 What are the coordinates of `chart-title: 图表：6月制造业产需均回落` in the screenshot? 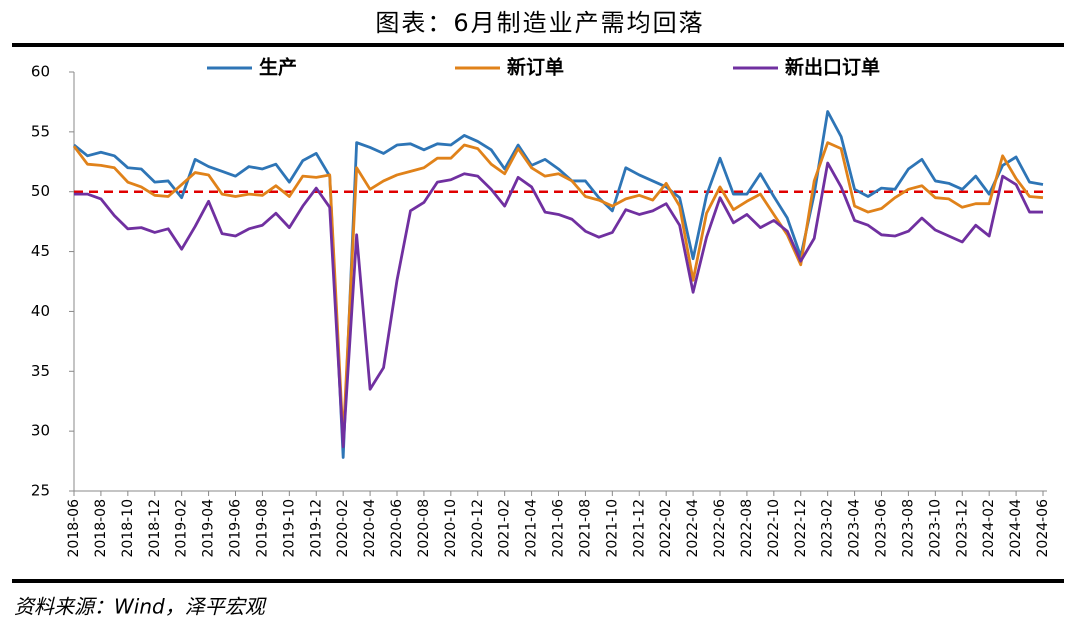 It's located at (539, 23).